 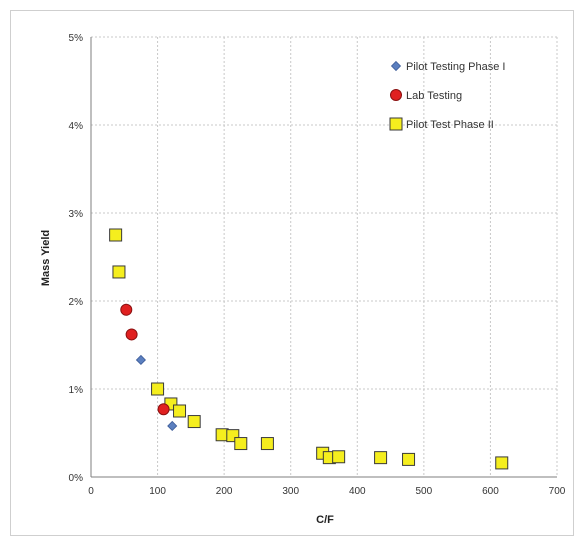 I want to click on legend-label: Lab Testing, so click(x=434, y=96).